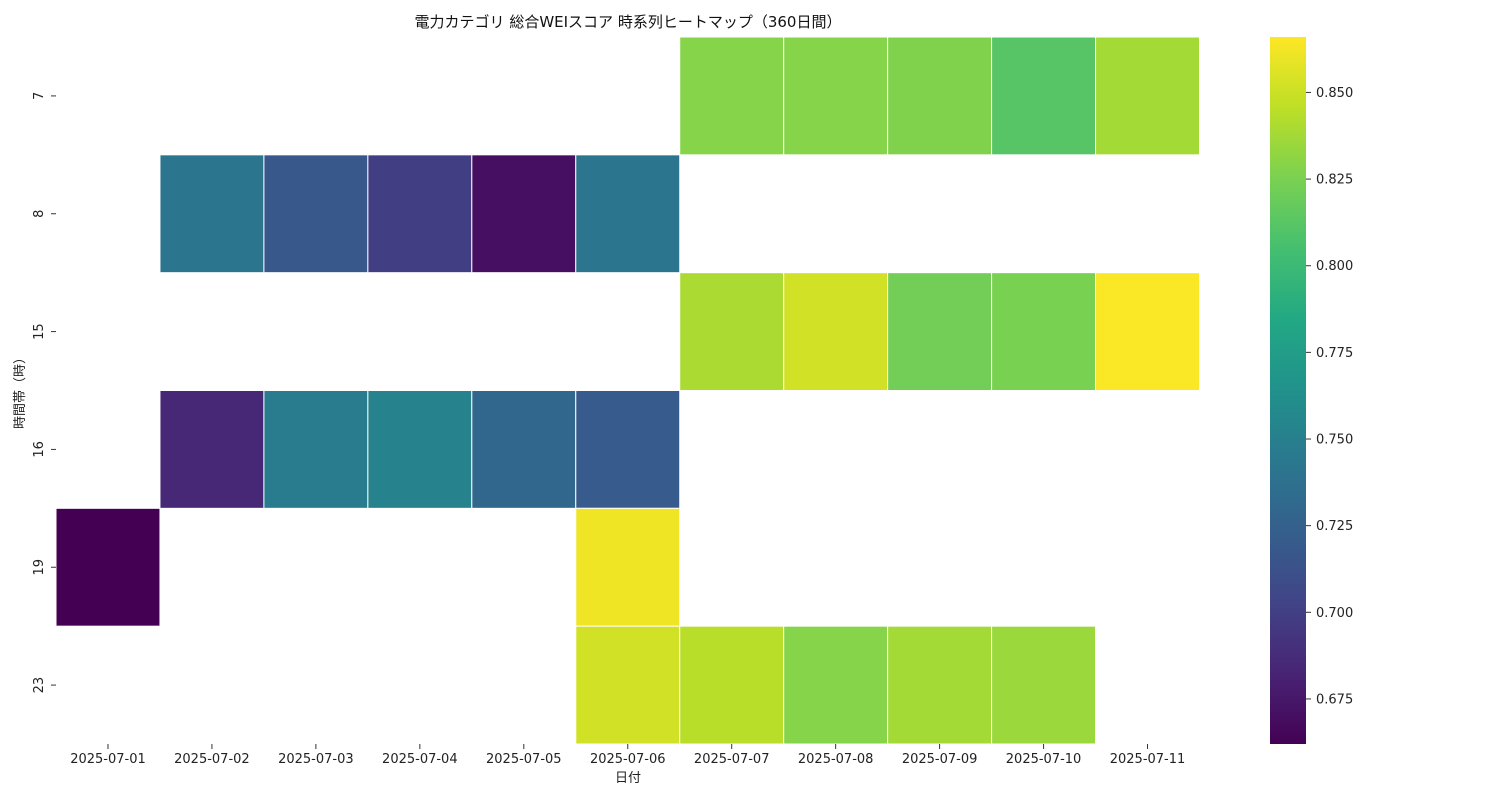  Describe the element at coordinates (628, 778) in the screenshot. I see `x-axis-label: 日付` at that location.